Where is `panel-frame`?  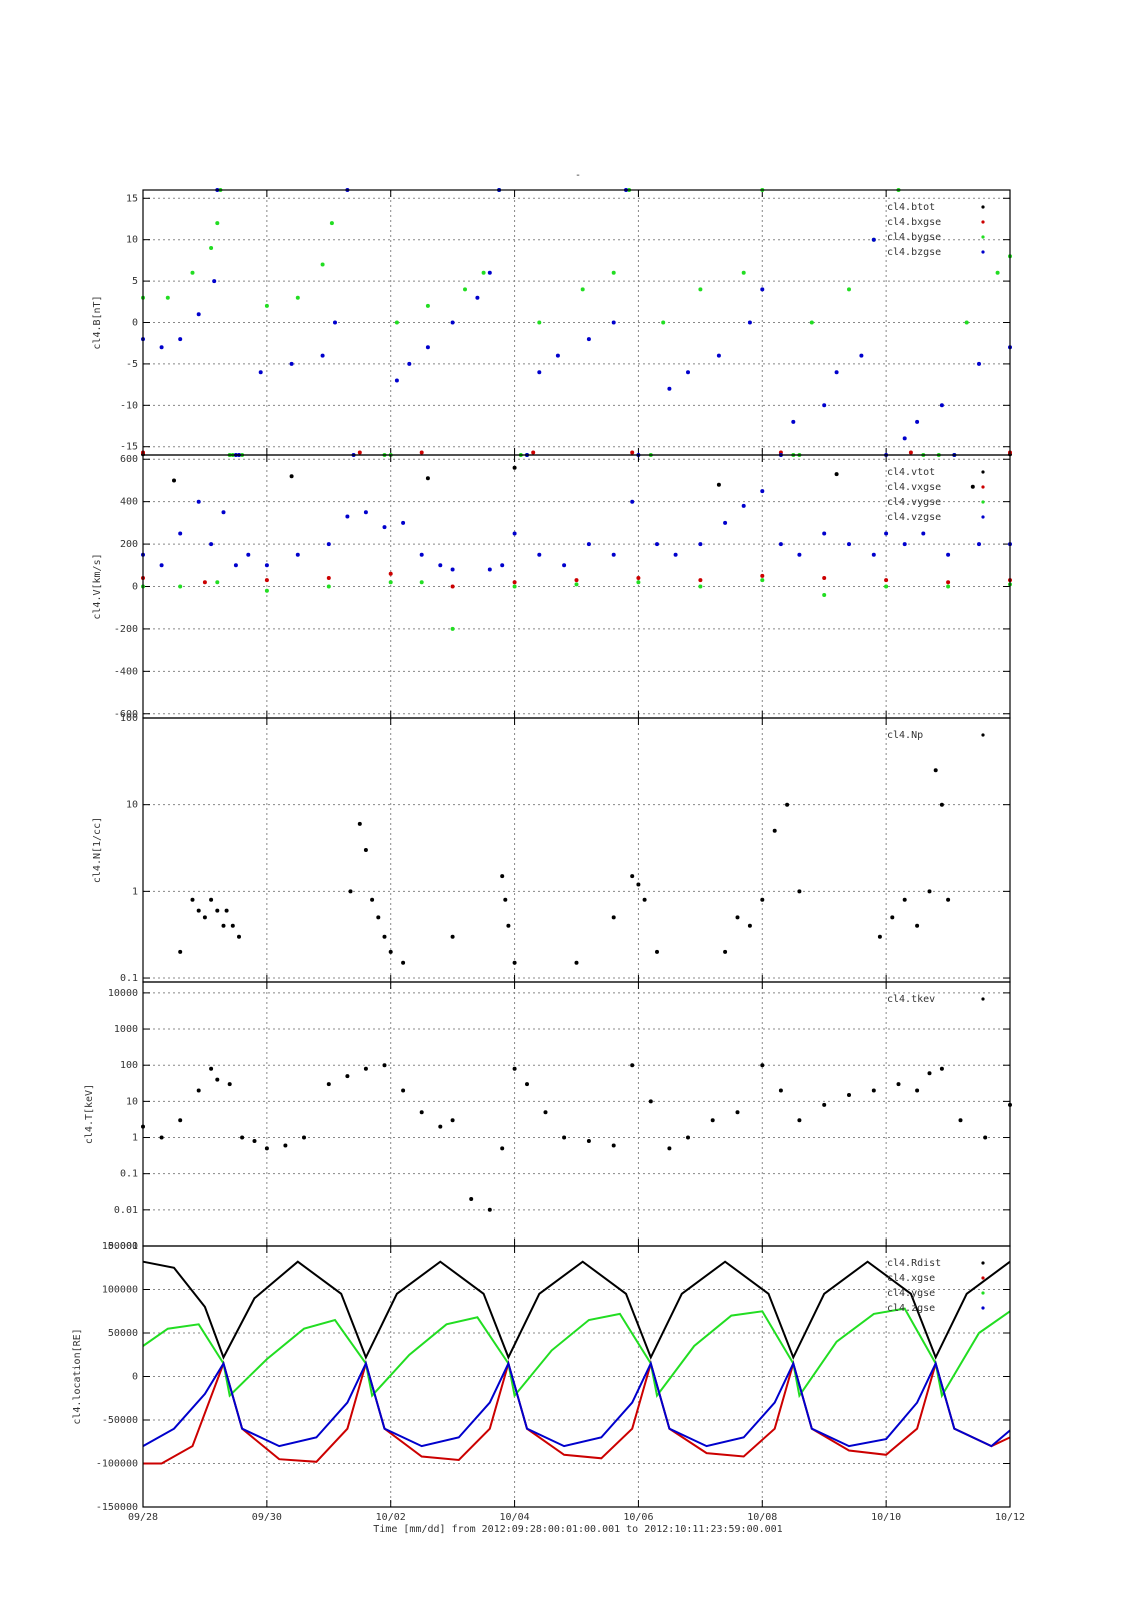 panel-frame is located at coordinates (576, 1114).